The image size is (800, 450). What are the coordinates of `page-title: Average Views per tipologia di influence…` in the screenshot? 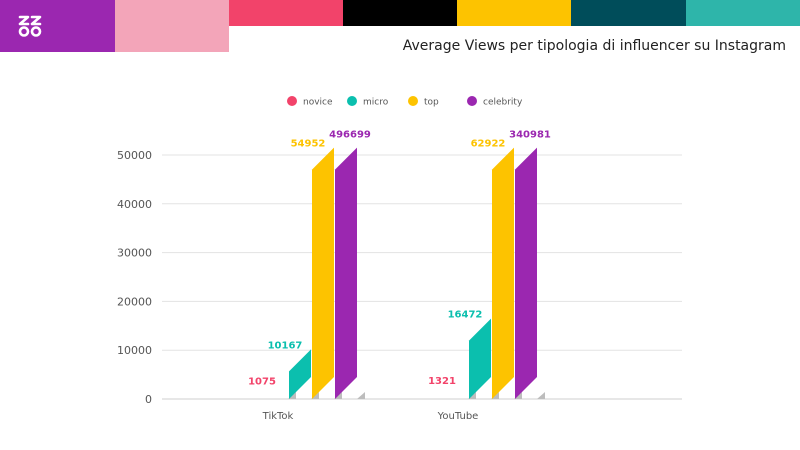 It's located at (594, 46).